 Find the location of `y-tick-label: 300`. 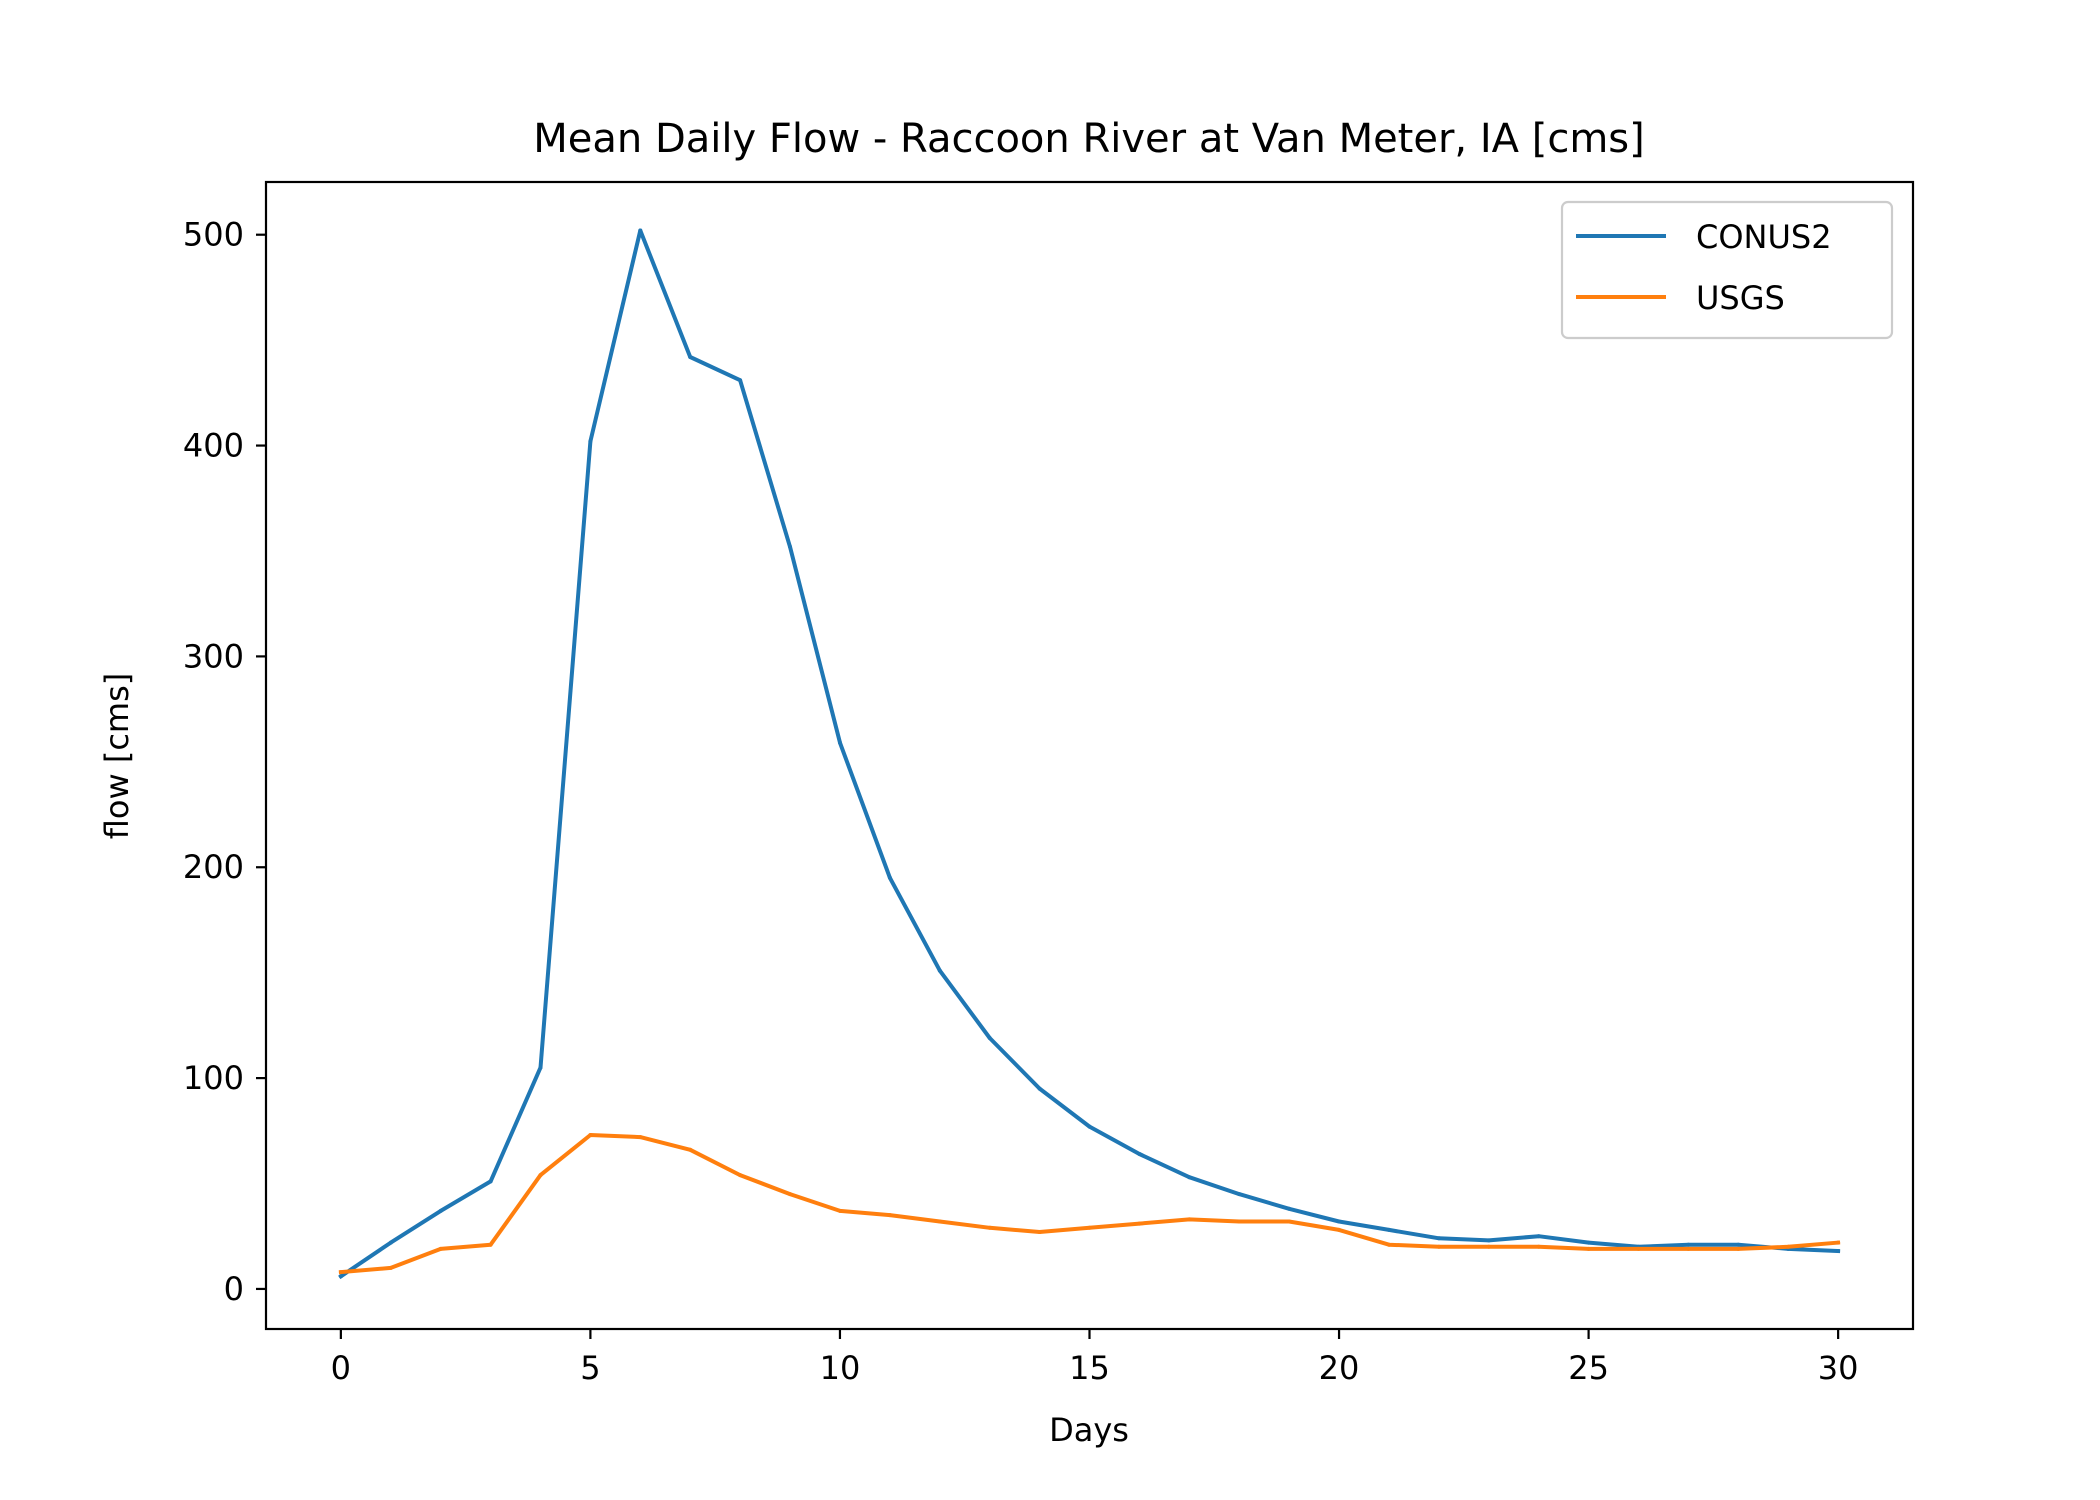

y-tick-label: 300 is located at coordinates (213, 656).